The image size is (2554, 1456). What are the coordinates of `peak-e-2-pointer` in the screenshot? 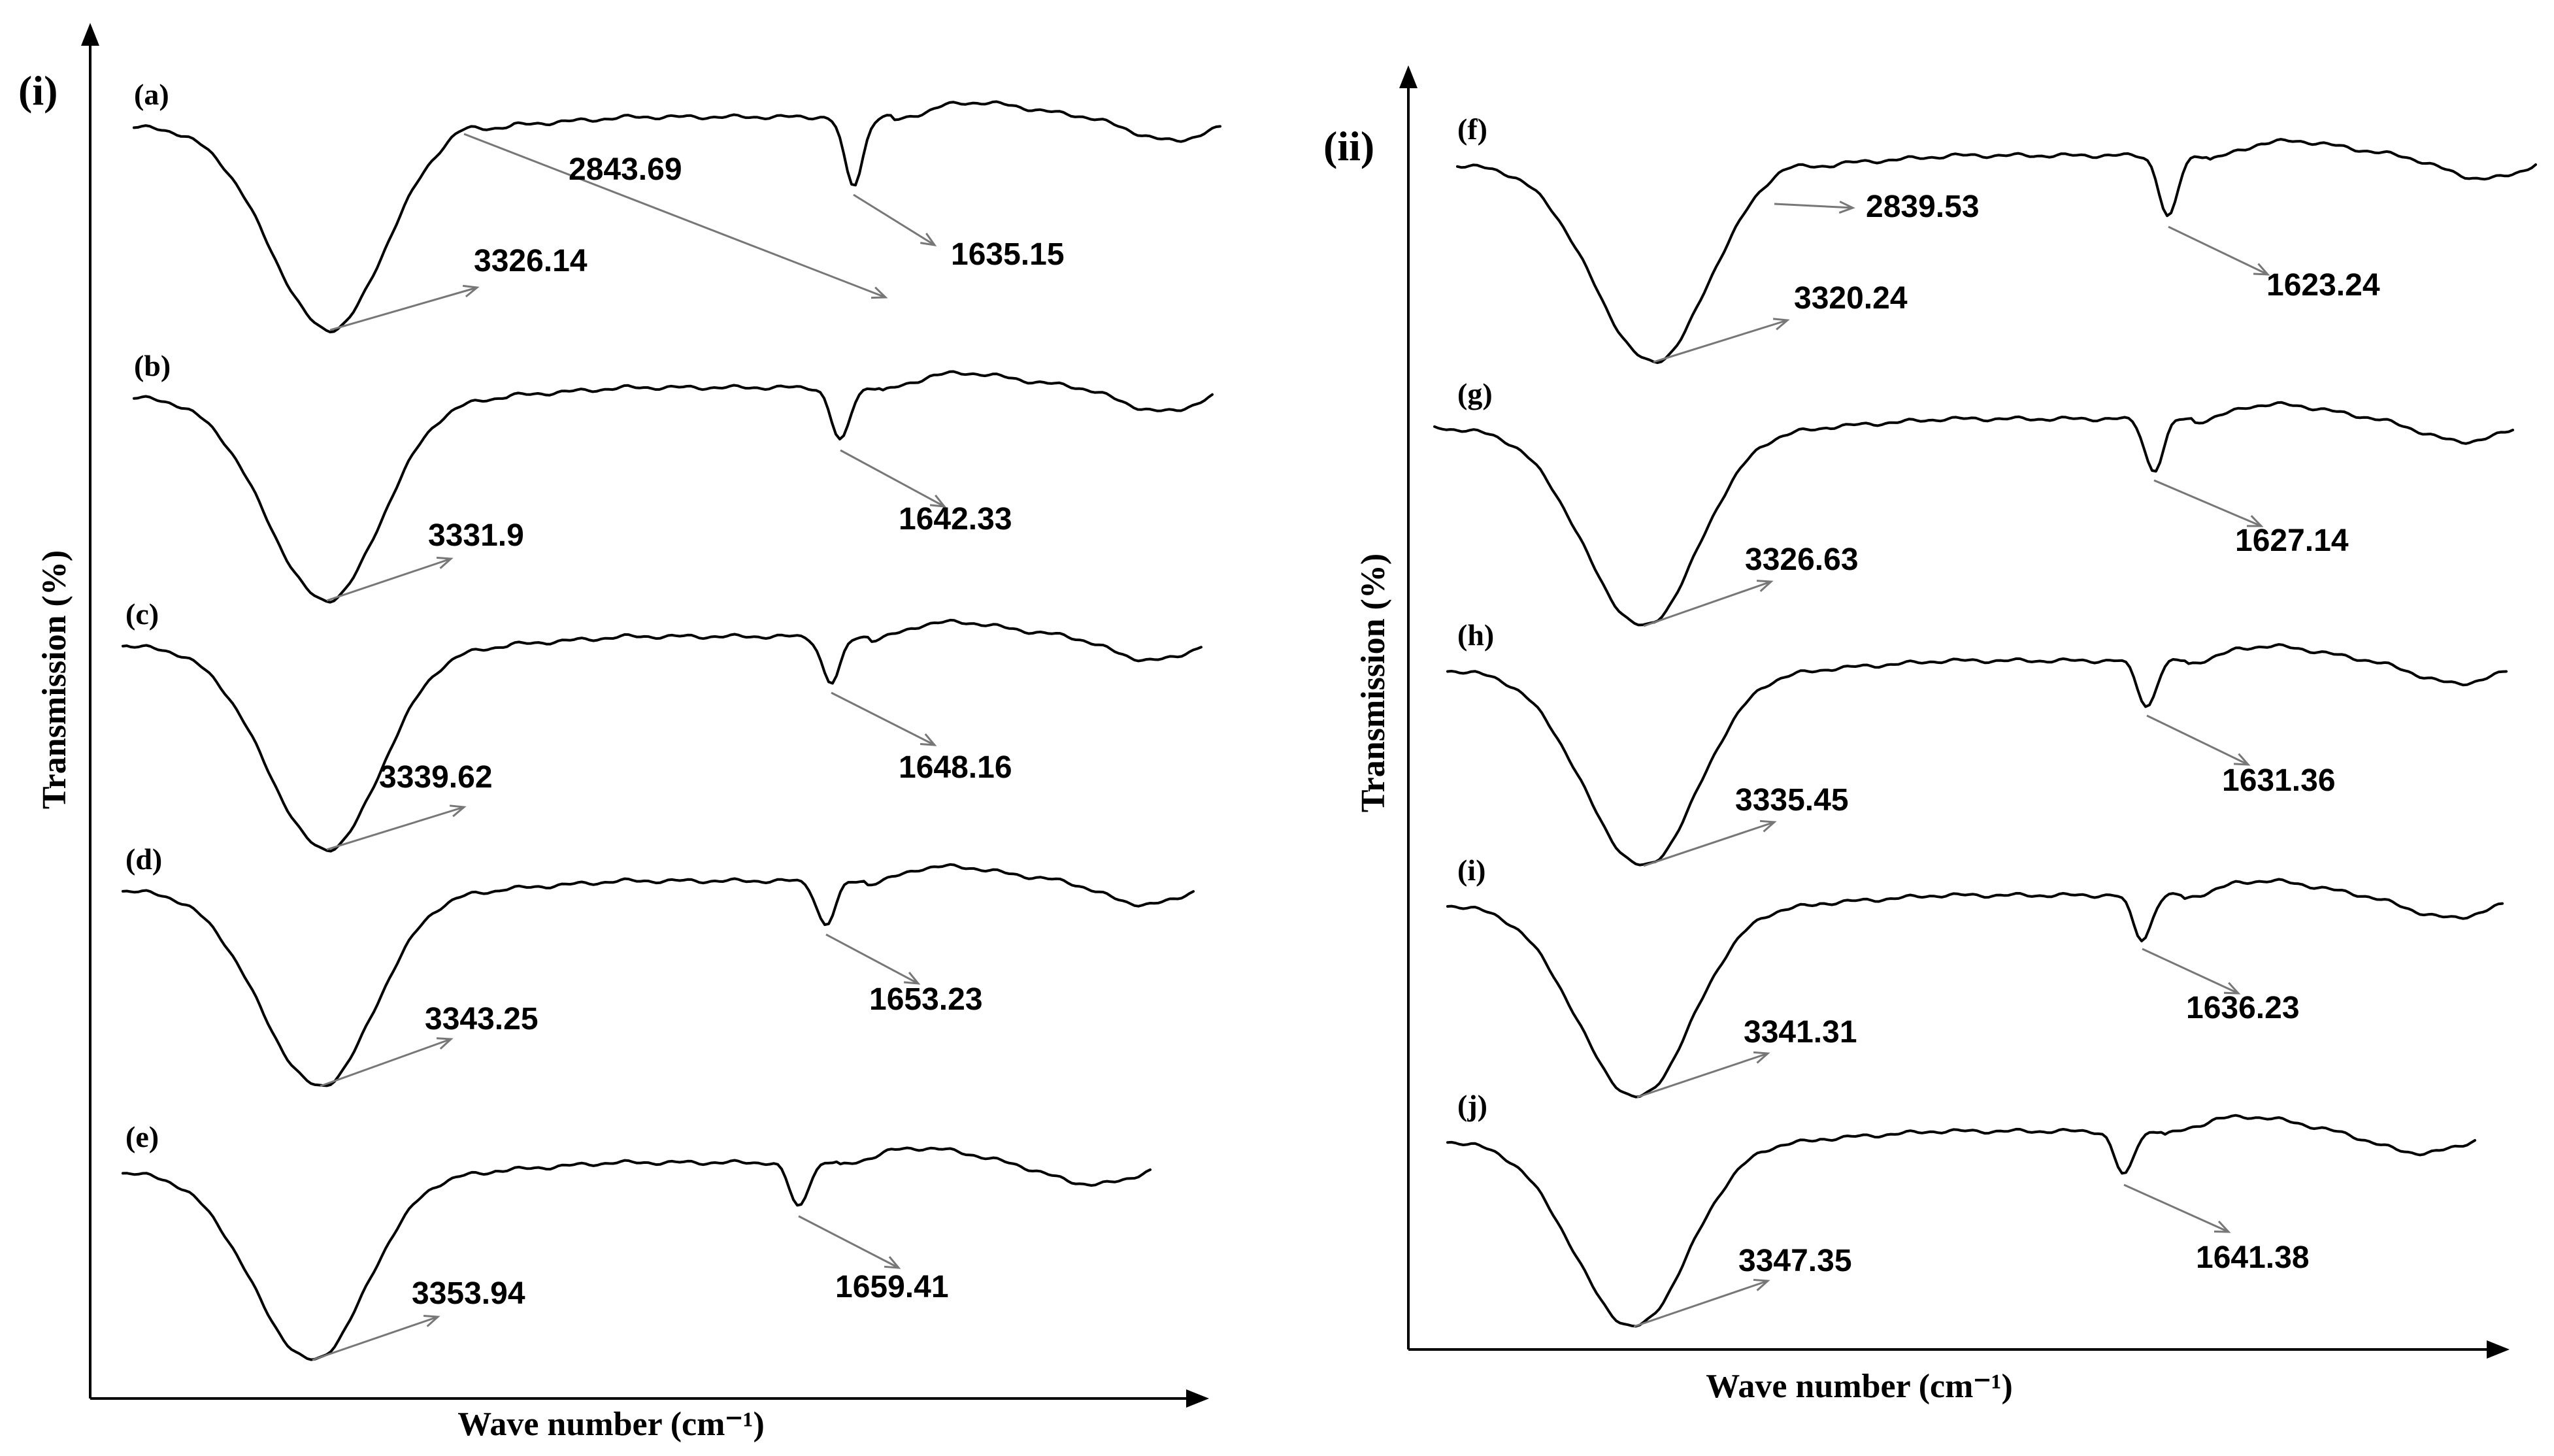 It's located at (848, 1242).